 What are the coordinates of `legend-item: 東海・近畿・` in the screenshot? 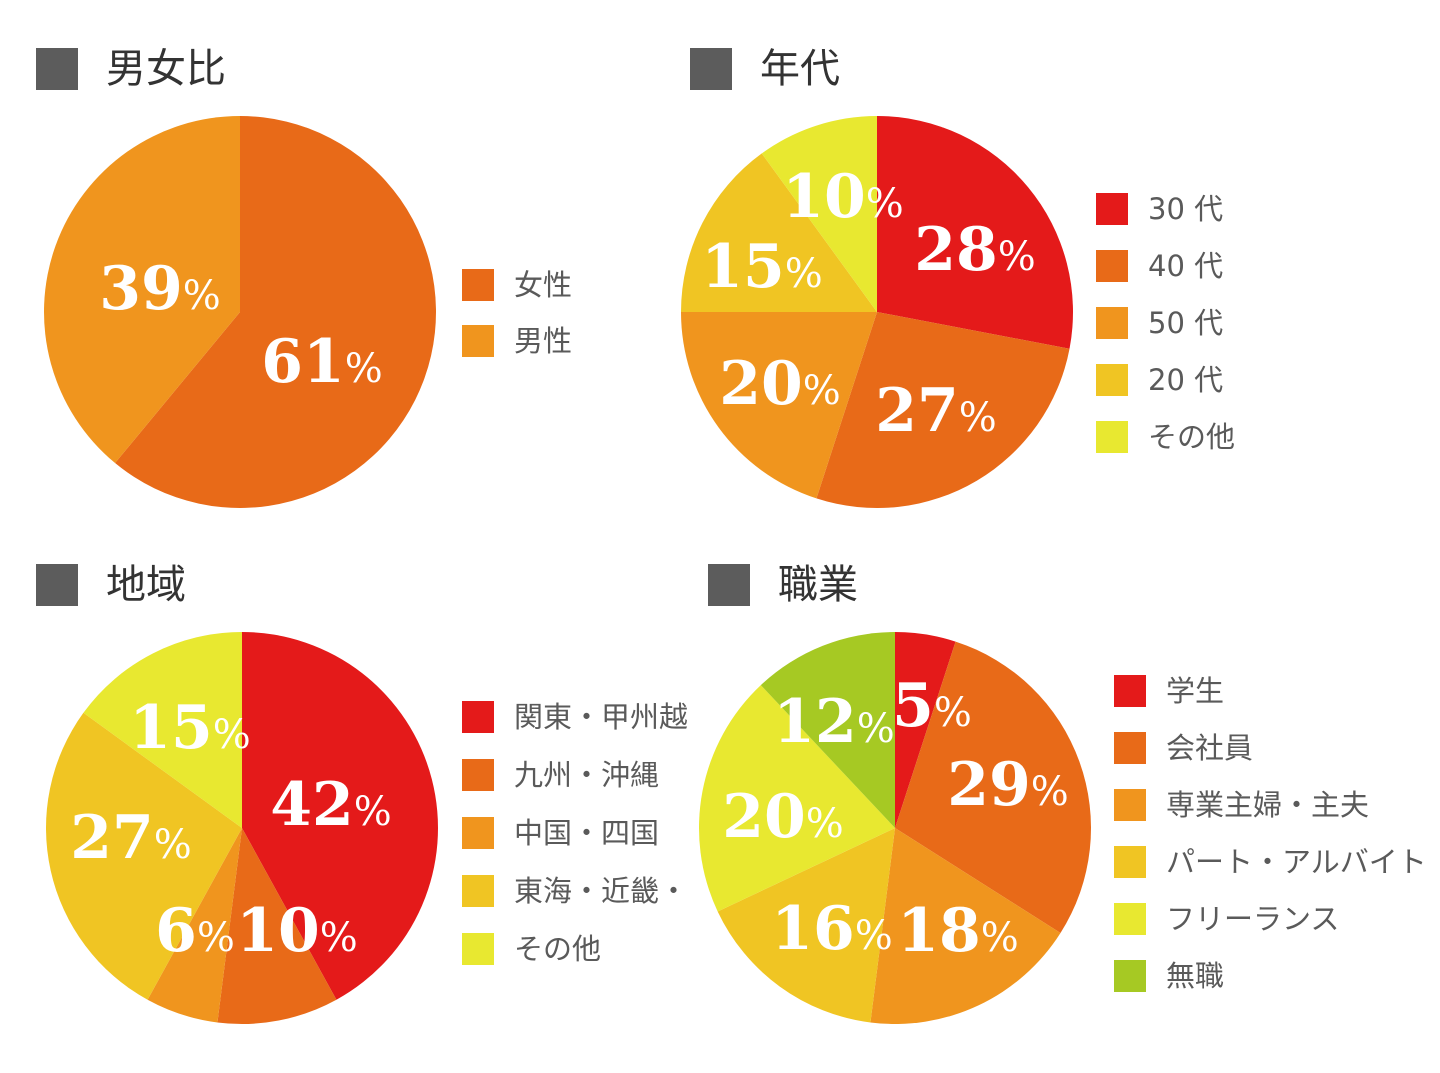 It's located at (575, 891).